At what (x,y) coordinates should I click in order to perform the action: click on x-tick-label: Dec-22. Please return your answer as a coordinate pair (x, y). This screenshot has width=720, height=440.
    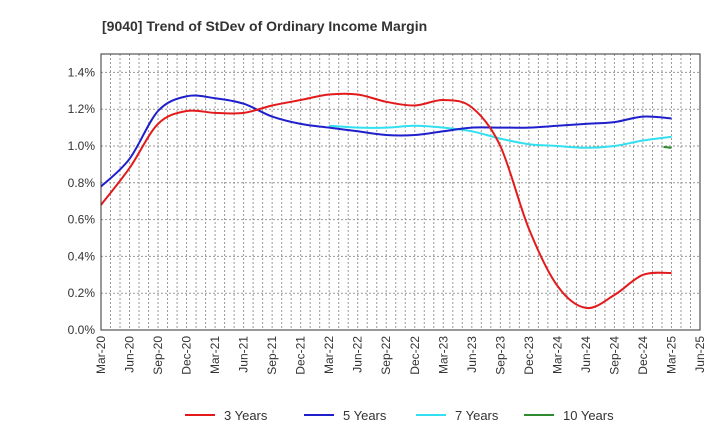
    Looking at the image, I should click on (415, 355).